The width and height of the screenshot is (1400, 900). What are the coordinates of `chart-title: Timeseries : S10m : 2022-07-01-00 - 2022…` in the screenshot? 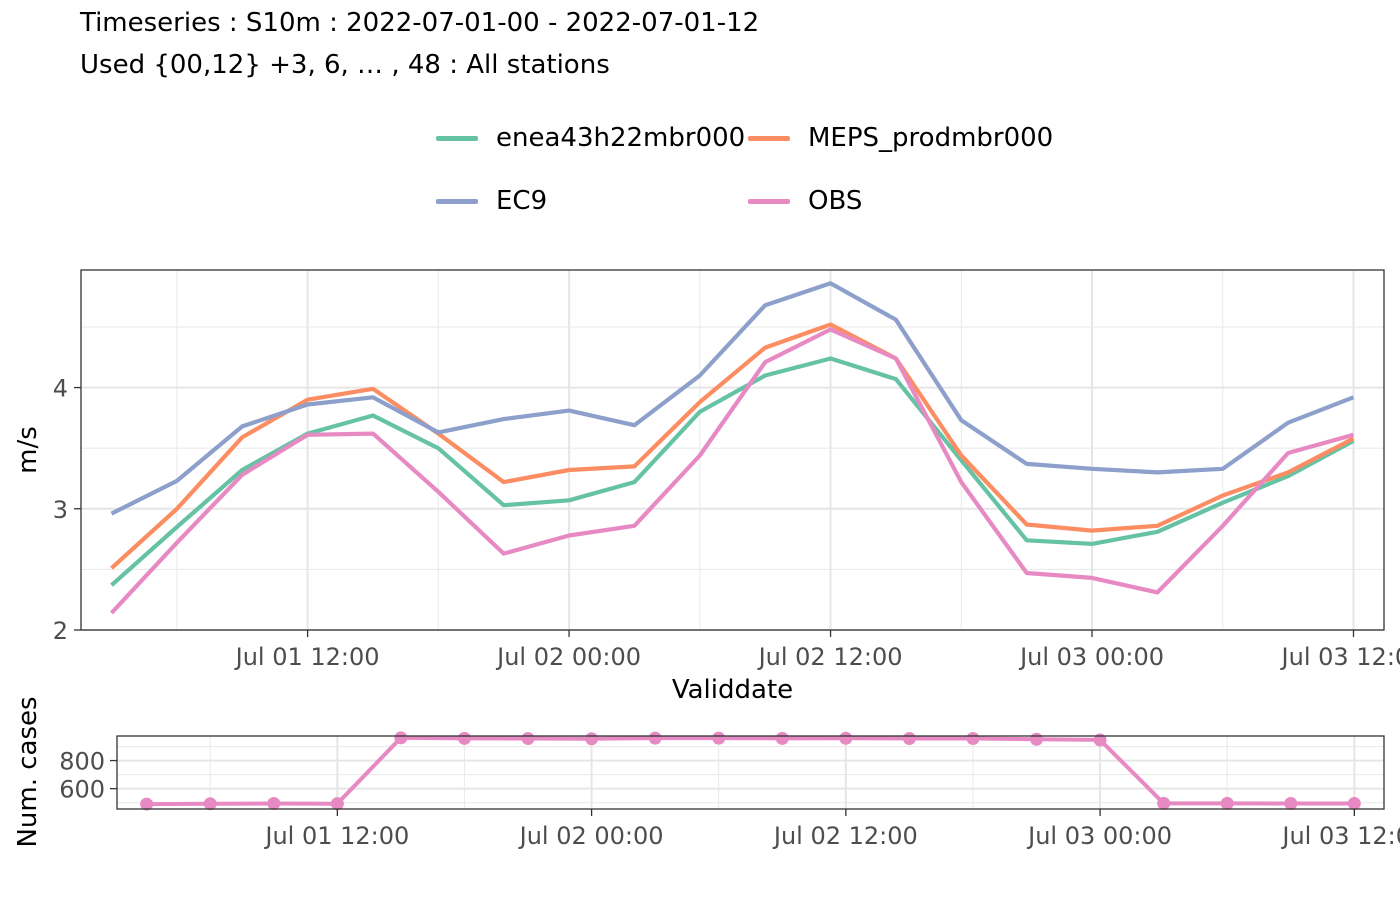 It's located at (420, 23).